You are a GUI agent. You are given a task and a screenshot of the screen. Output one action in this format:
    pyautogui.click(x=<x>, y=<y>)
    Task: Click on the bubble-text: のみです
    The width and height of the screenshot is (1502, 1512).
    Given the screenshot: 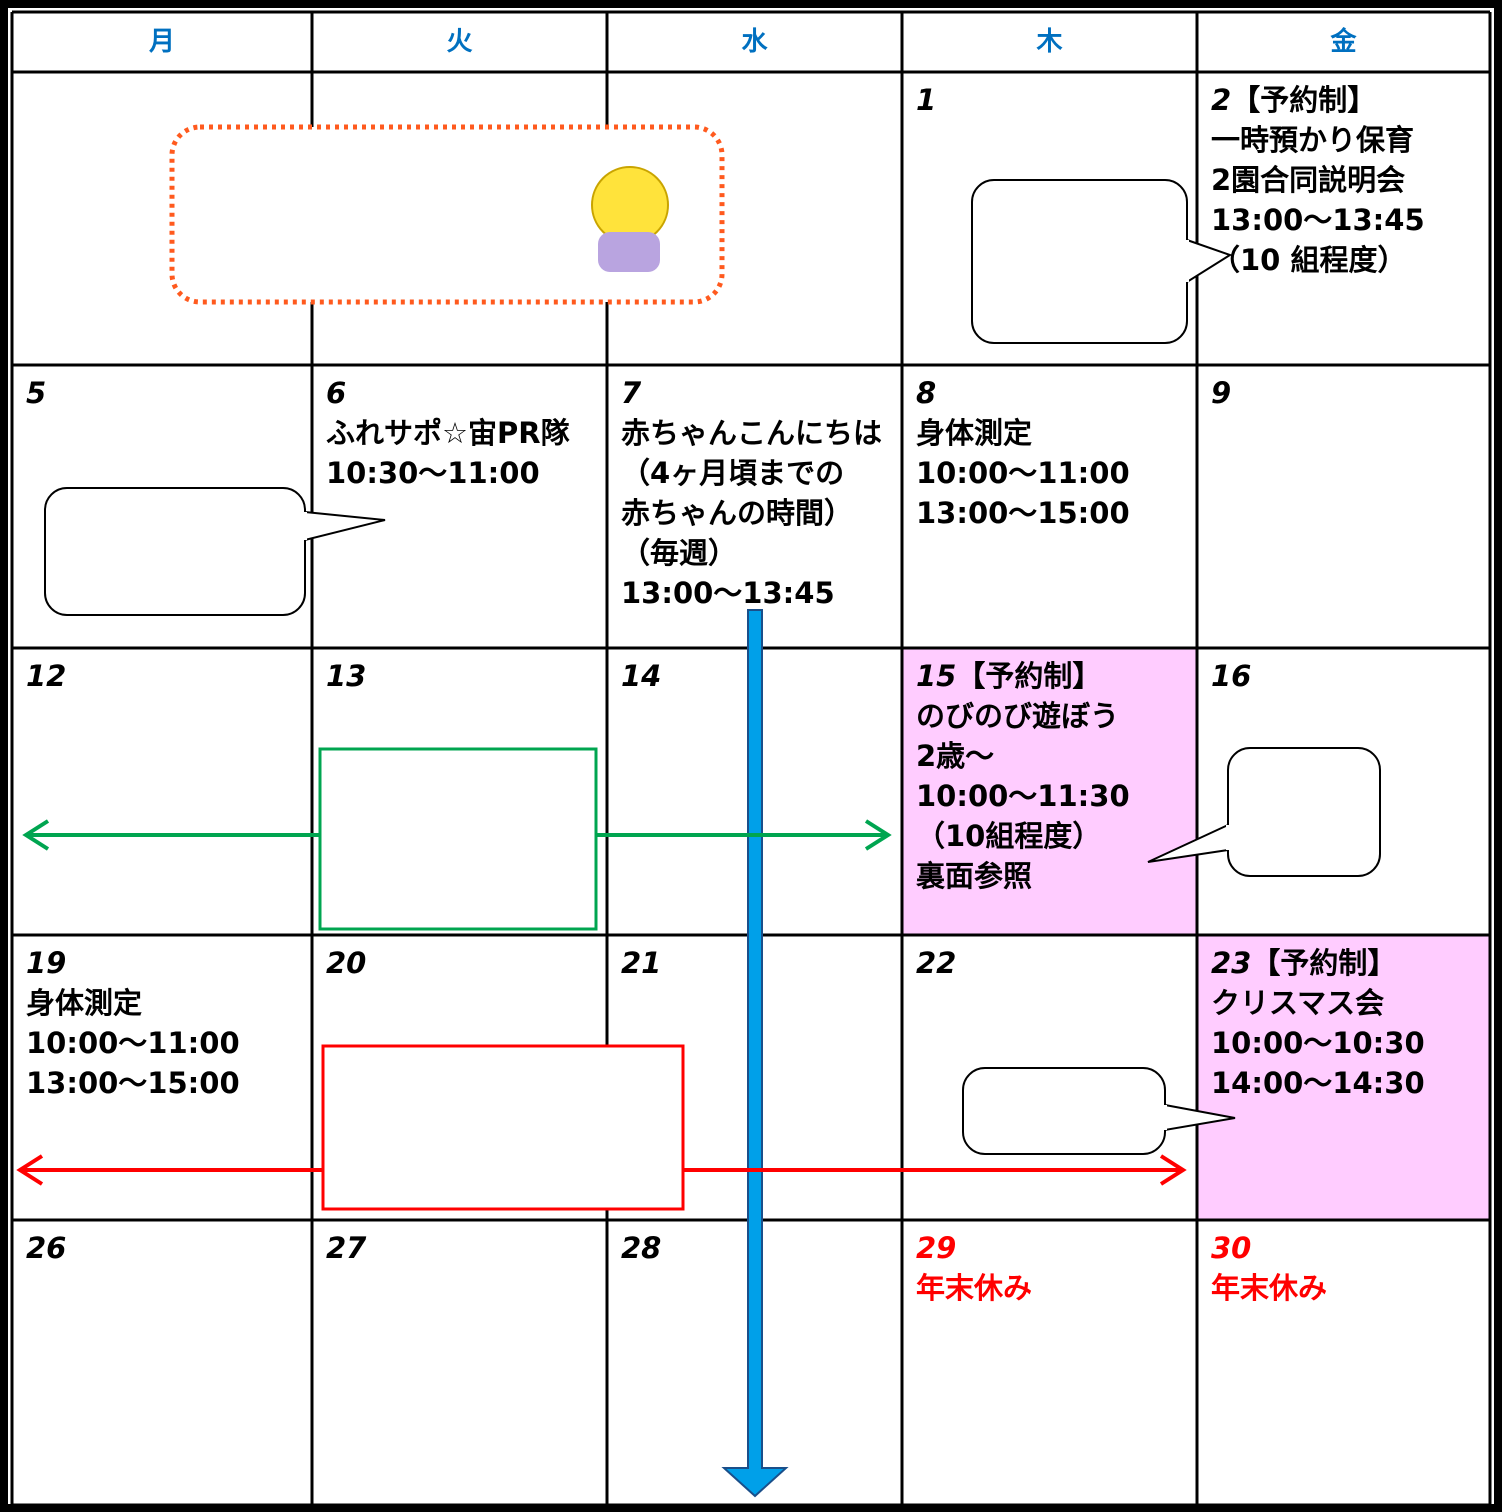 What is the action you would take?
    pyautogui.click(x=1294, y=847)
    